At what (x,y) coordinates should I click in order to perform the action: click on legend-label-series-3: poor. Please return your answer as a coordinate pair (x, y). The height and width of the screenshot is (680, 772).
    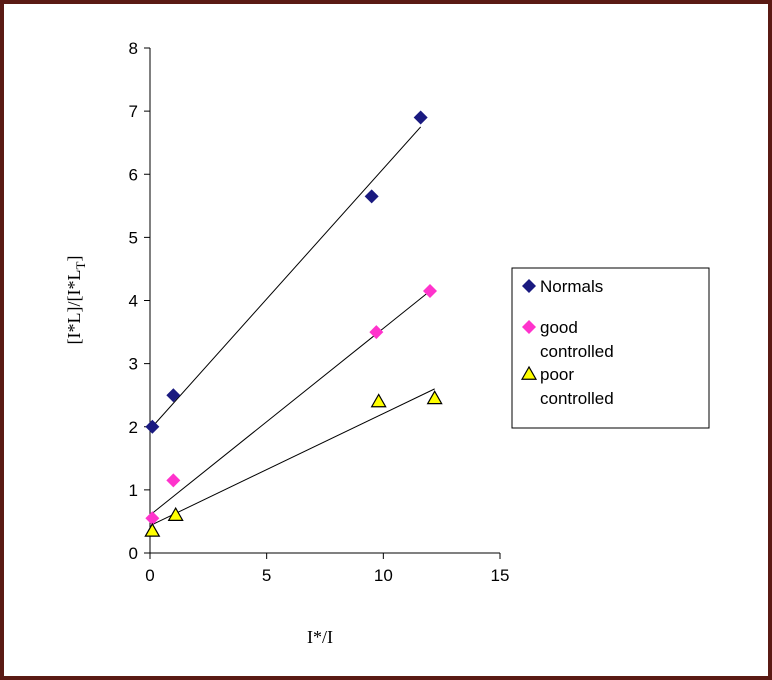
    Looking at the image, I should click on (557, 374).